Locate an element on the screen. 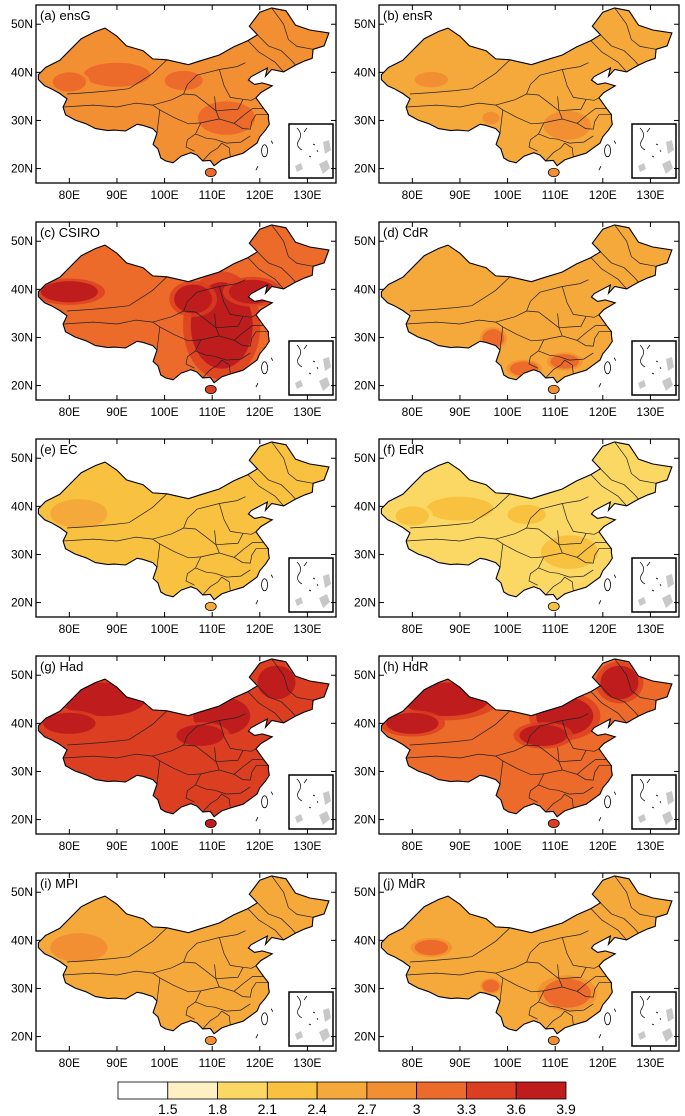 This screenshot has width=685, height=1116. lon-tick-label: 80E is located at coordinates (412, 629).